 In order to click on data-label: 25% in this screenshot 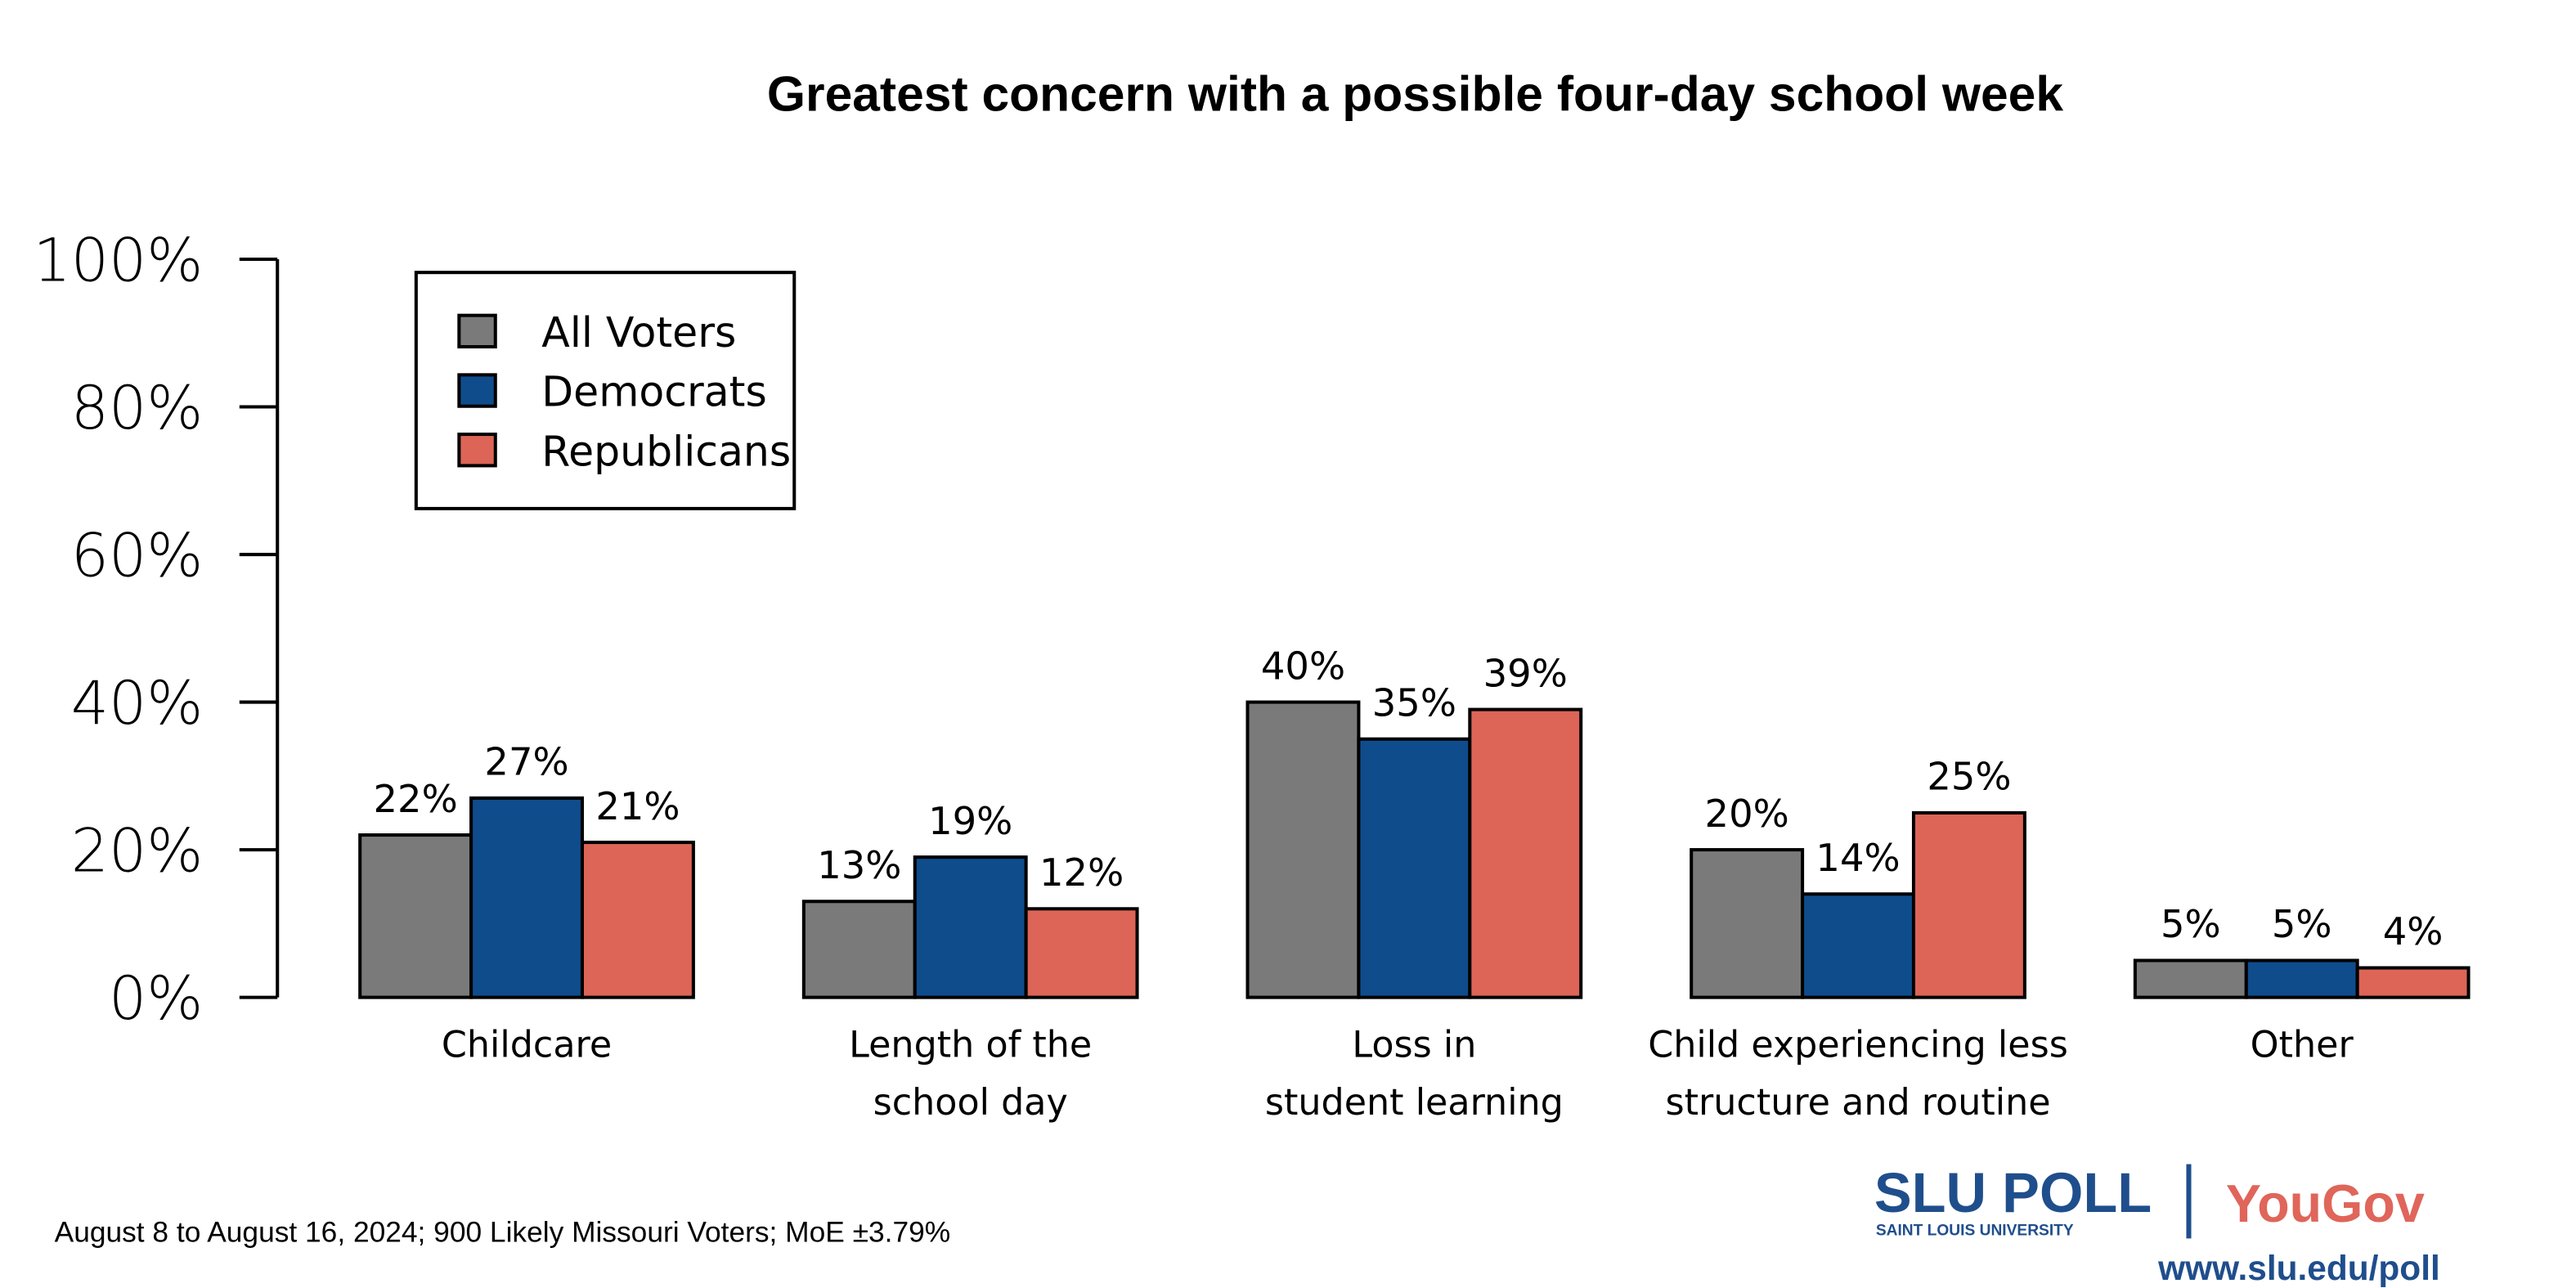, I will do `click(1969, 777)`.